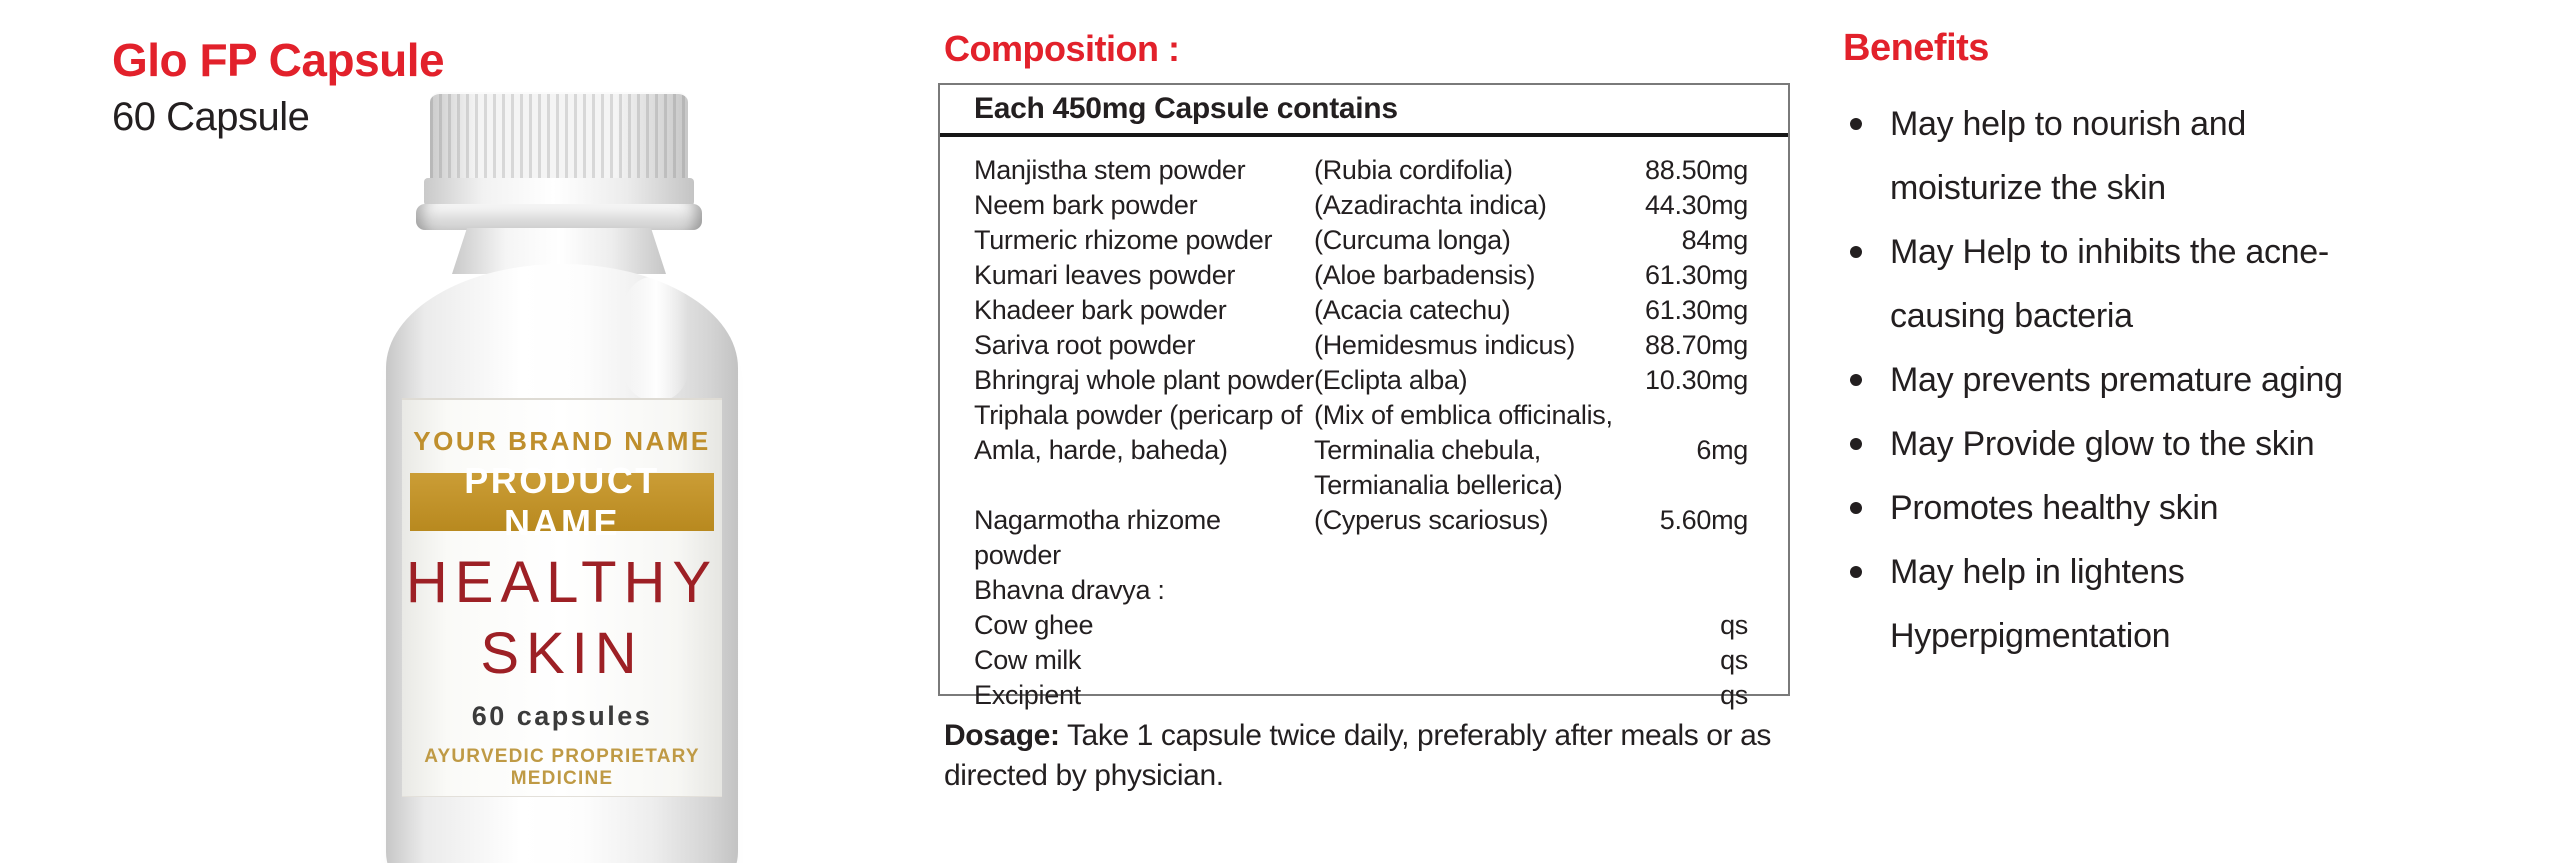 The image size is (2560, 863). I want to click on ingredient-amount: 10.30mg, so click(1696, 380).